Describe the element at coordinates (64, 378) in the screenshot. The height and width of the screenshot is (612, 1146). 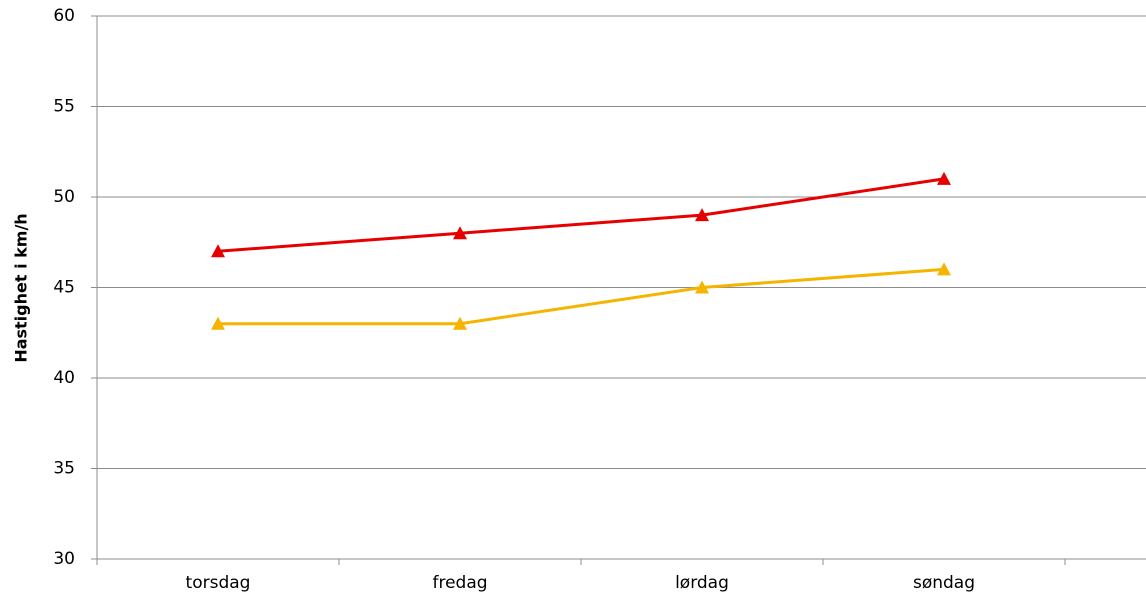
I see `y-tick-label: 40` at that location.